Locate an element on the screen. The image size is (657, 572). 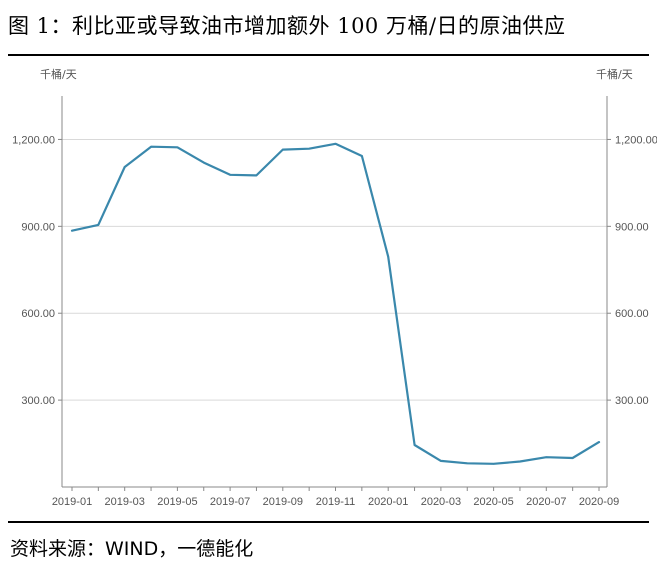
x-tick-label: 2019-11 is located at coordinates (336, 502).